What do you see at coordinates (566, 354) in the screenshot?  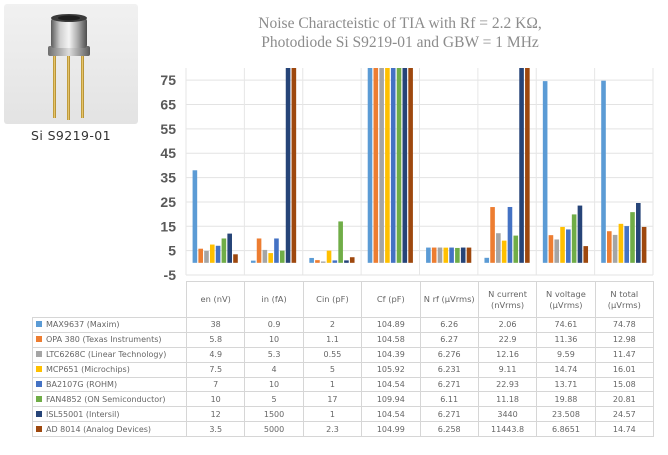 I see `table-cell: 9.59` at bounding box center [566, 354].